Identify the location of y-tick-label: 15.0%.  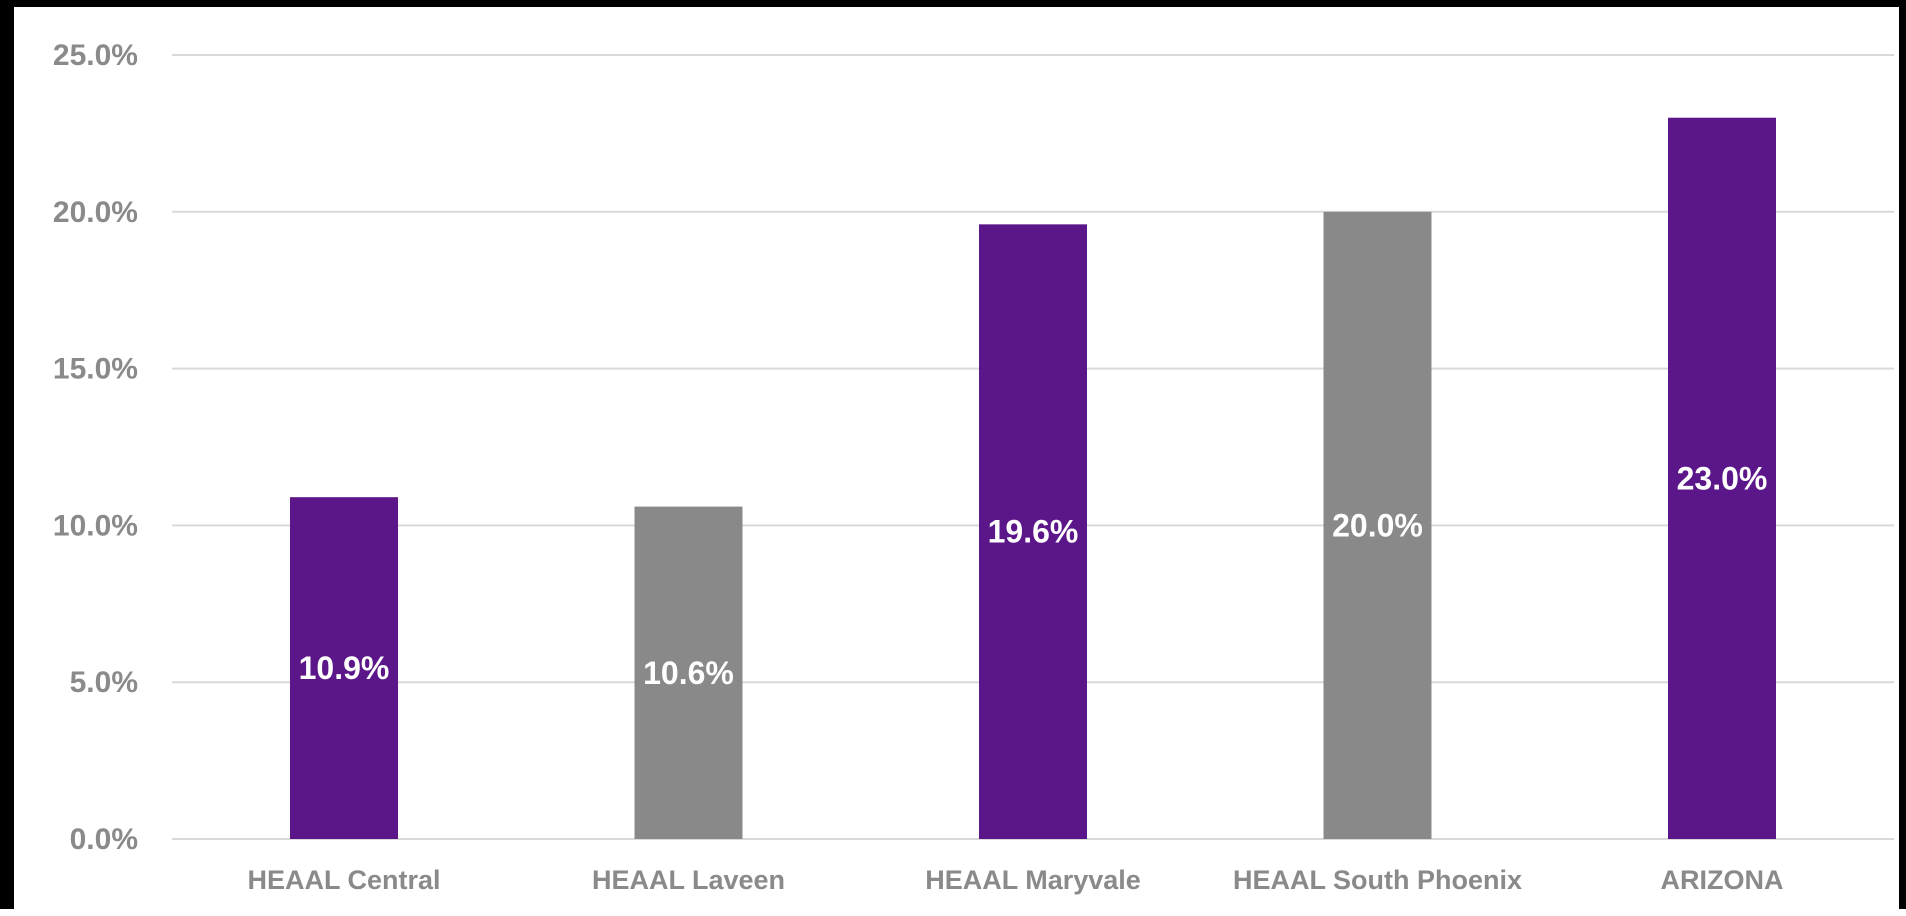
(95, 369).